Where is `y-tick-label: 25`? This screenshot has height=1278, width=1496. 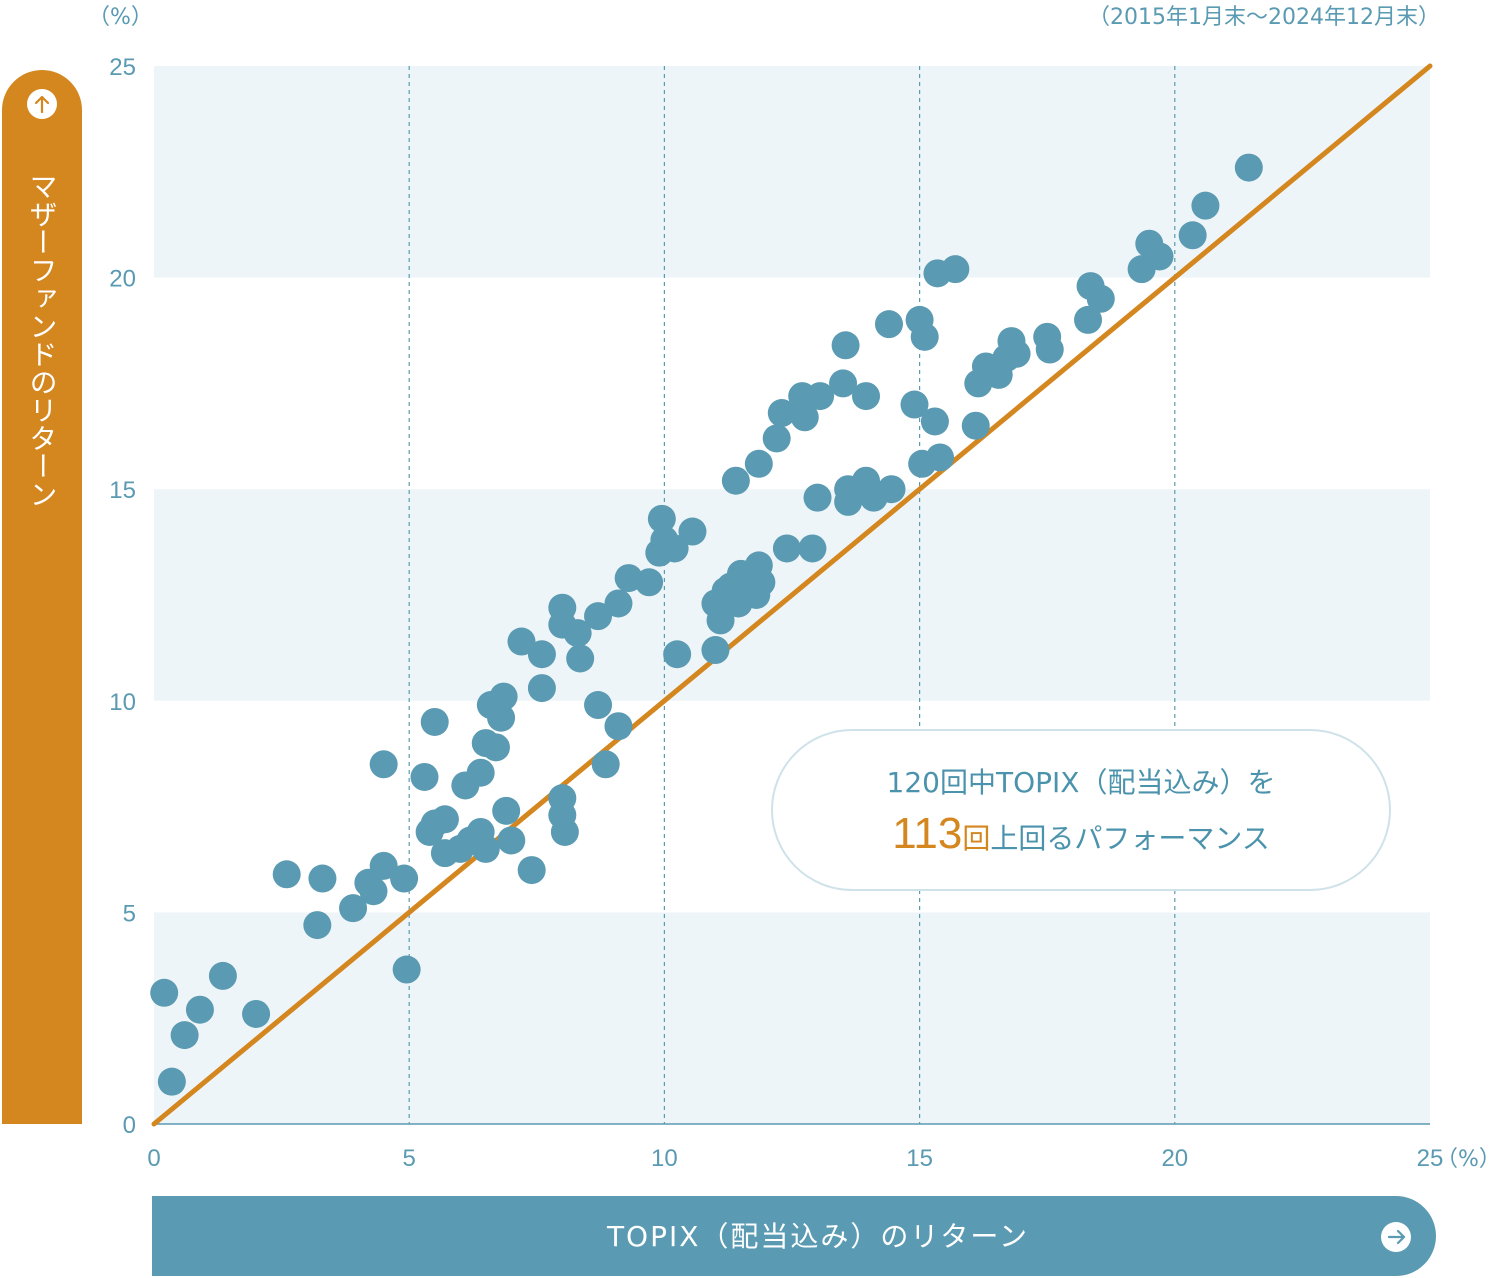 y-tick-label: 25 is located at coordinates (122, 67).